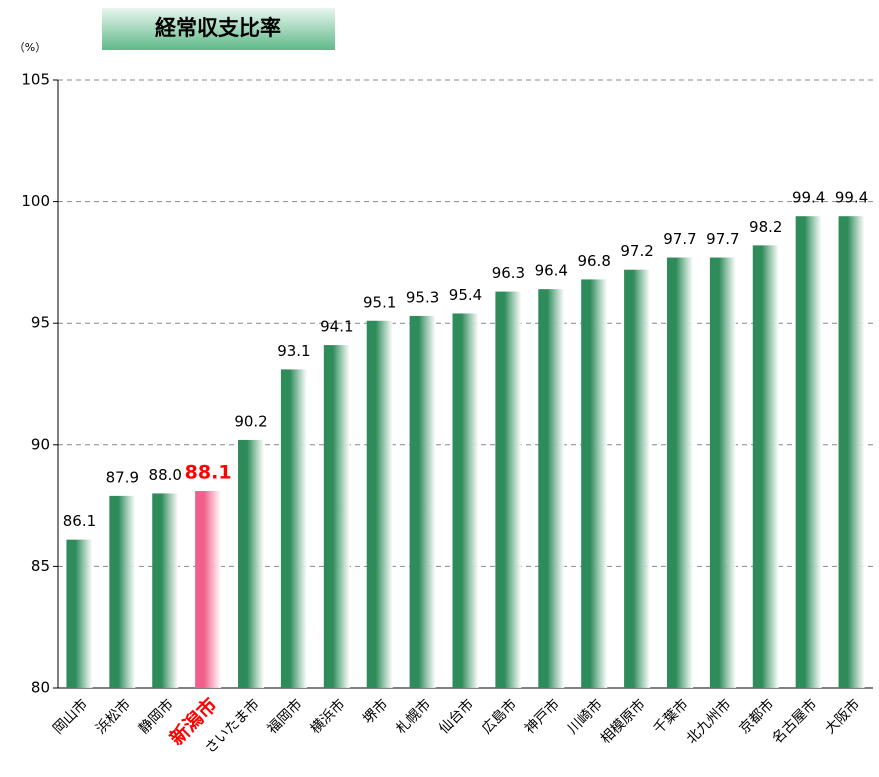 The height and width of the screenshot is (777, 879). I want to click on value-label: 96.3, so click(508, 273).